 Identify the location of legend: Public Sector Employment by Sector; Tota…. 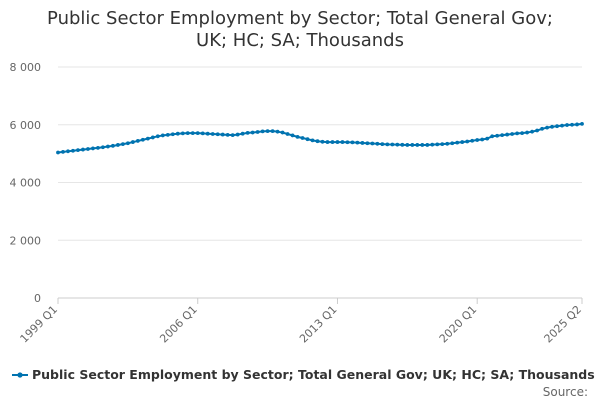
(303, 374).